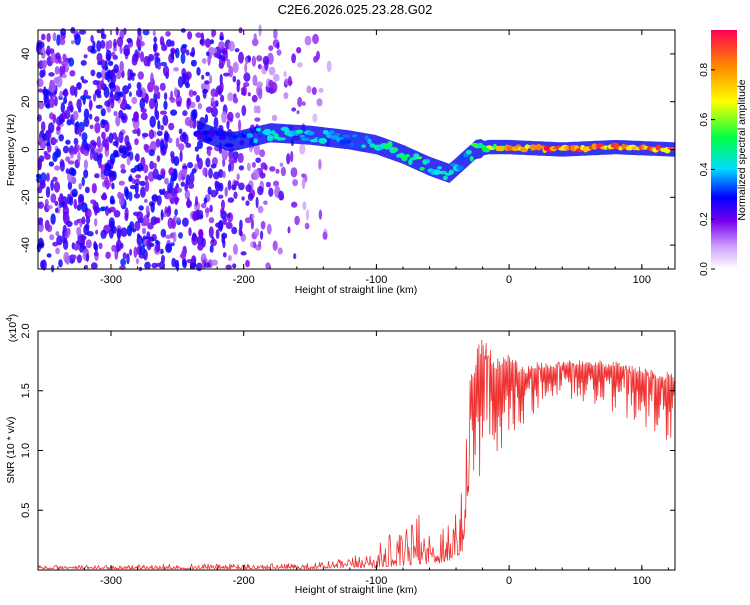 The height and width of the screenshot is (605, 750). I want to click on snr-scale-factor: (x104), so click(12, 328).